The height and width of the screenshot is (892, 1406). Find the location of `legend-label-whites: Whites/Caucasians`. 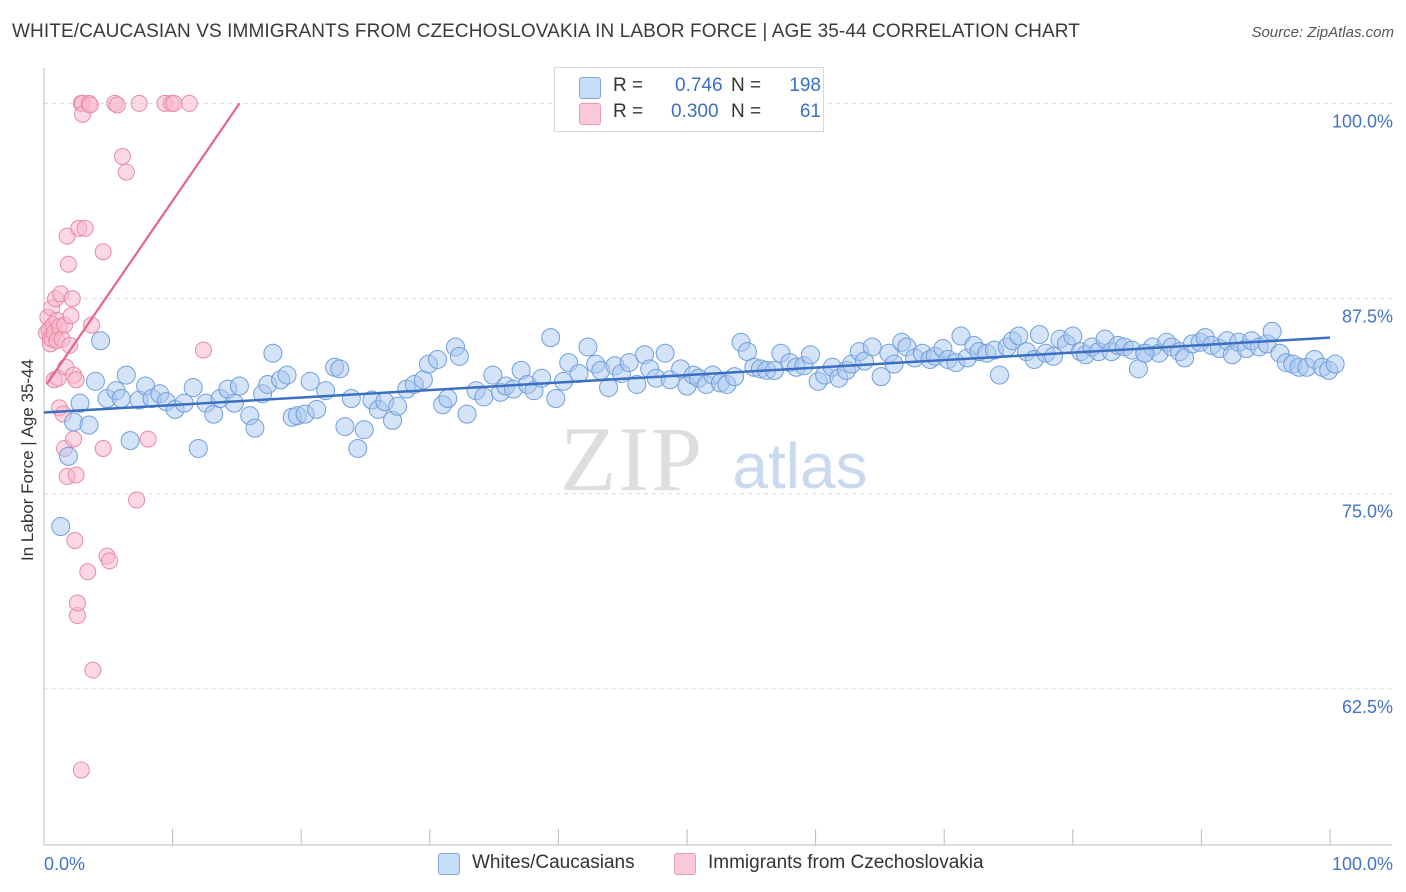

legend-label-whites: Whites/Caucasians is located at coordinates (553, 862).